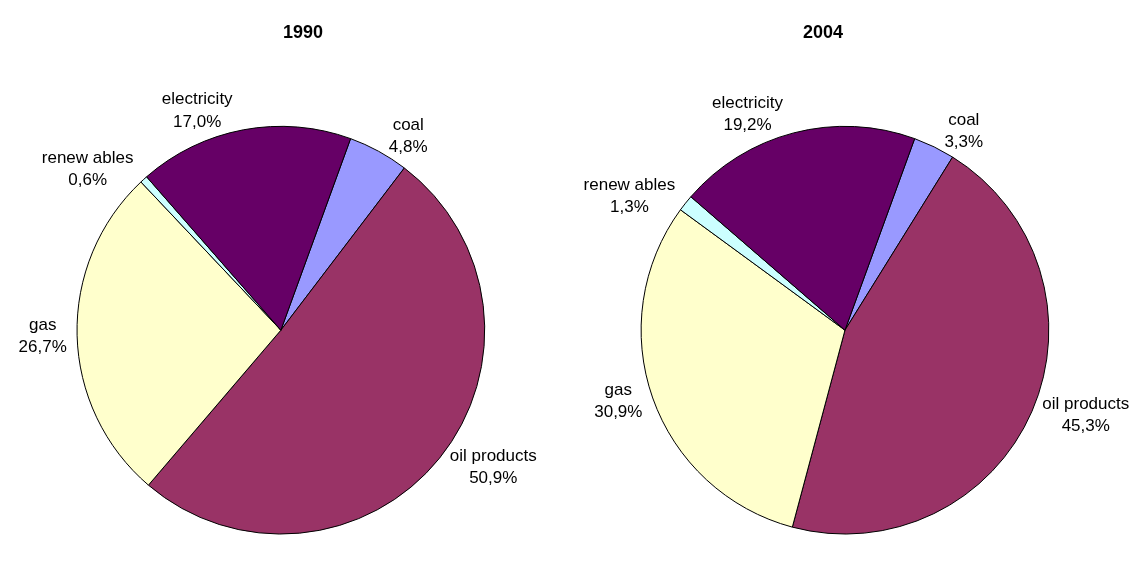 The height and width of the screenshot is (579, 1137). Describe the element at coordinates (303, 32) in the screenshot. I see `chart-title: 1990` at that location.